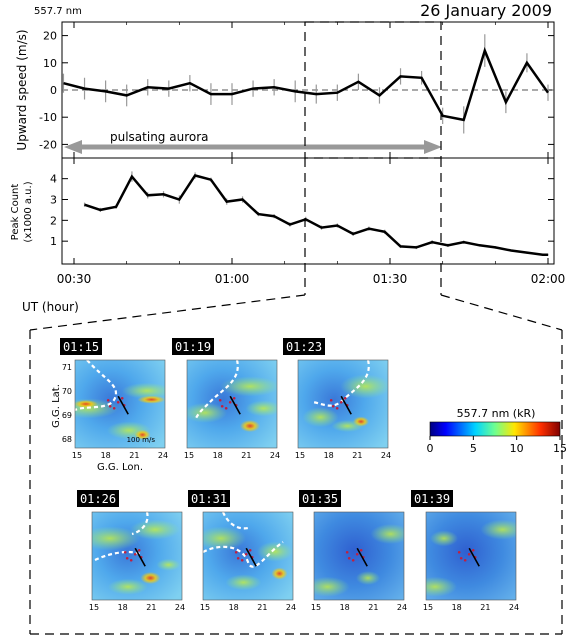 The image size is (567, 638). I want to click on time-label: 01:35, so click(320, 499).